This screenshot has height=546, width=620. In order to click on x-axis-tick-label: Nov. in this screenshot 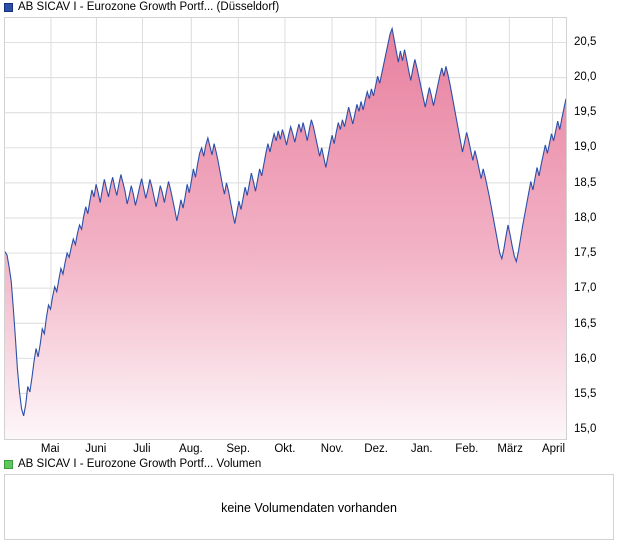, I will do `click(332, 449)`.